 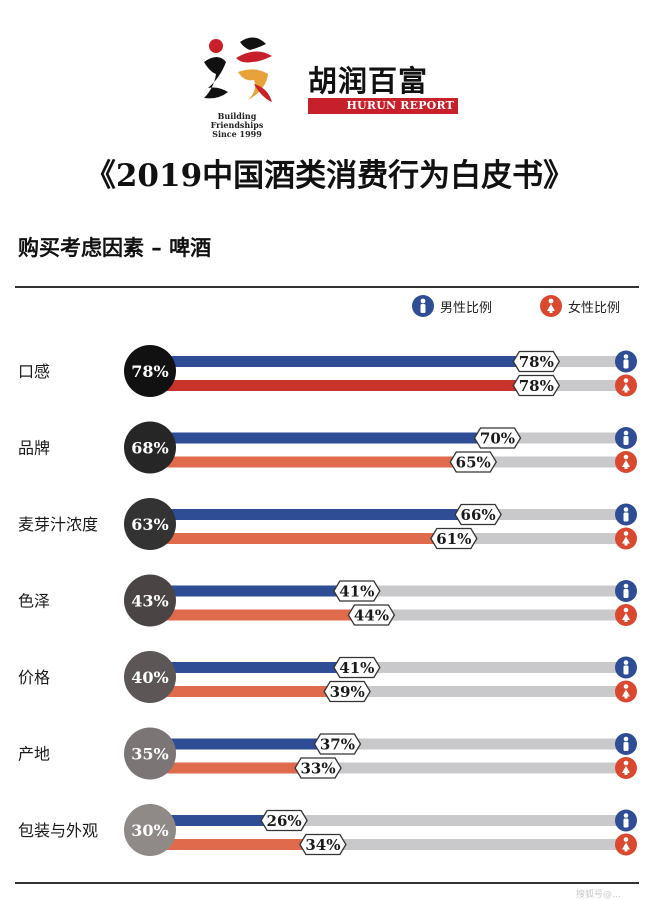 I want to click on row-6-male-value-box, so click(x=337, y=744).